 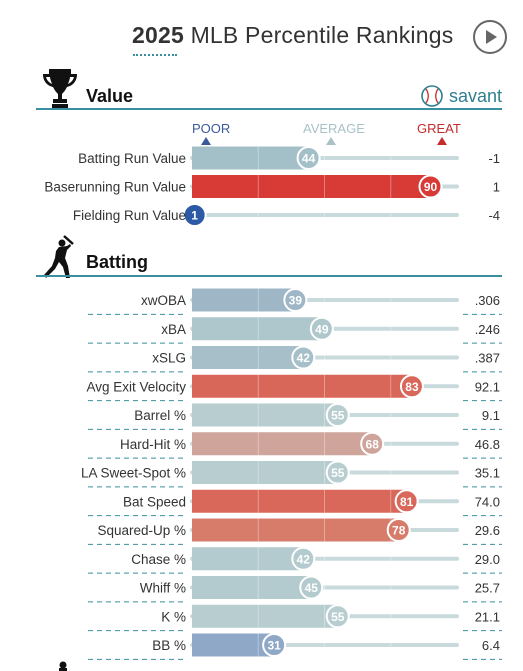 I want to click on marker-bb, so click(x=274, y=645).